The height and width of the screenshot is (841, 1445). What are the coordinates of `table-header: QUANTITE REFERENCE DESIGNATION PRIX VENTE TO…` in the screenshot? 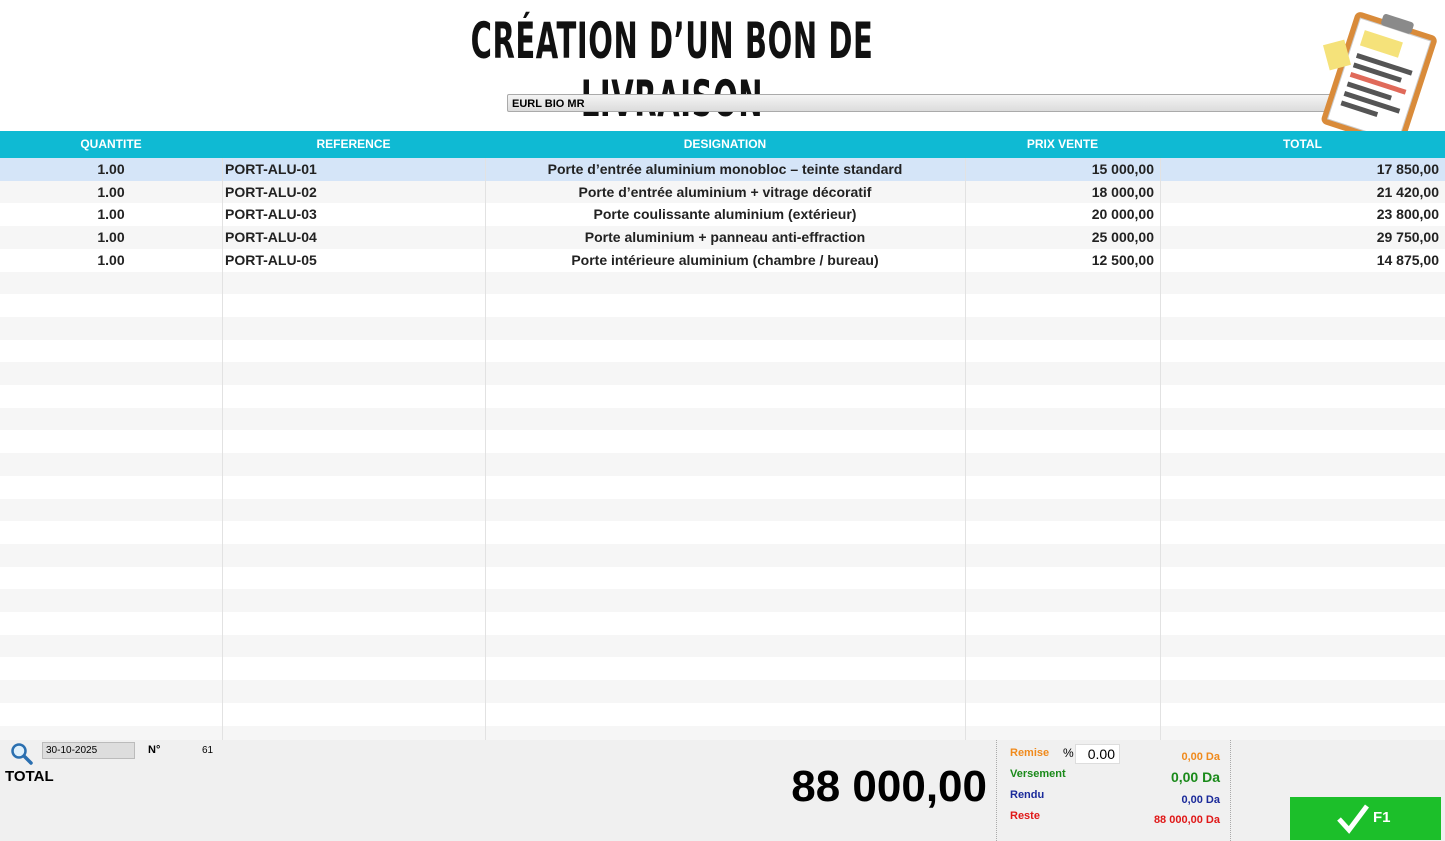 It's located at (722, 144).